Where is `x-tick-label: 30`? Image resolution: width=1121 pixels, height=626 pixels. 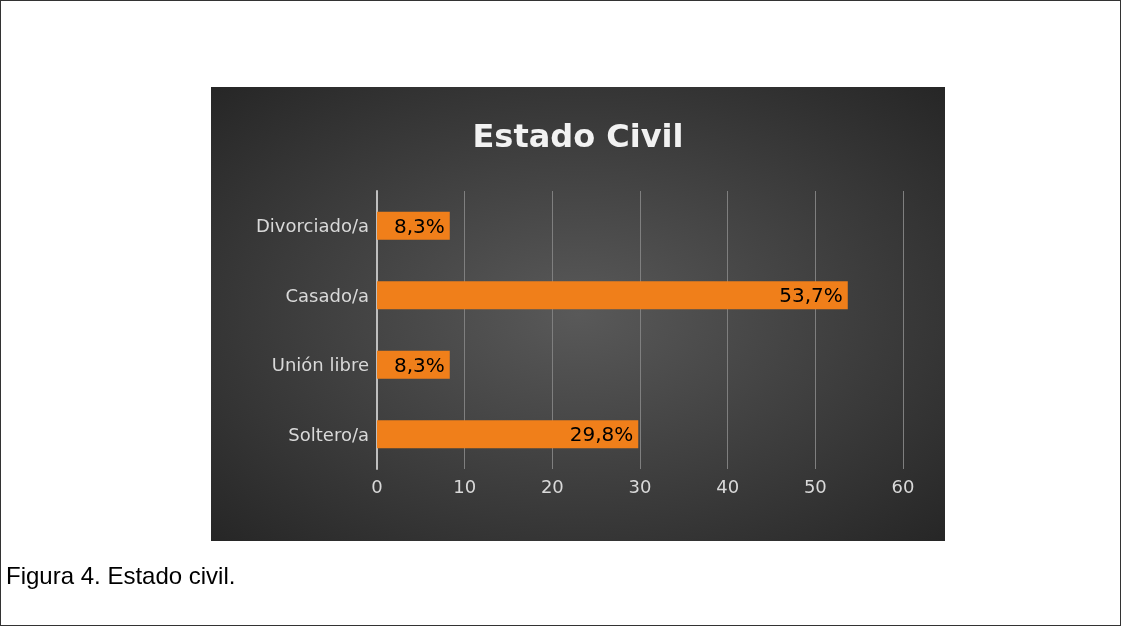
x-tick-label: 30 is located at coordinates (640, 486).